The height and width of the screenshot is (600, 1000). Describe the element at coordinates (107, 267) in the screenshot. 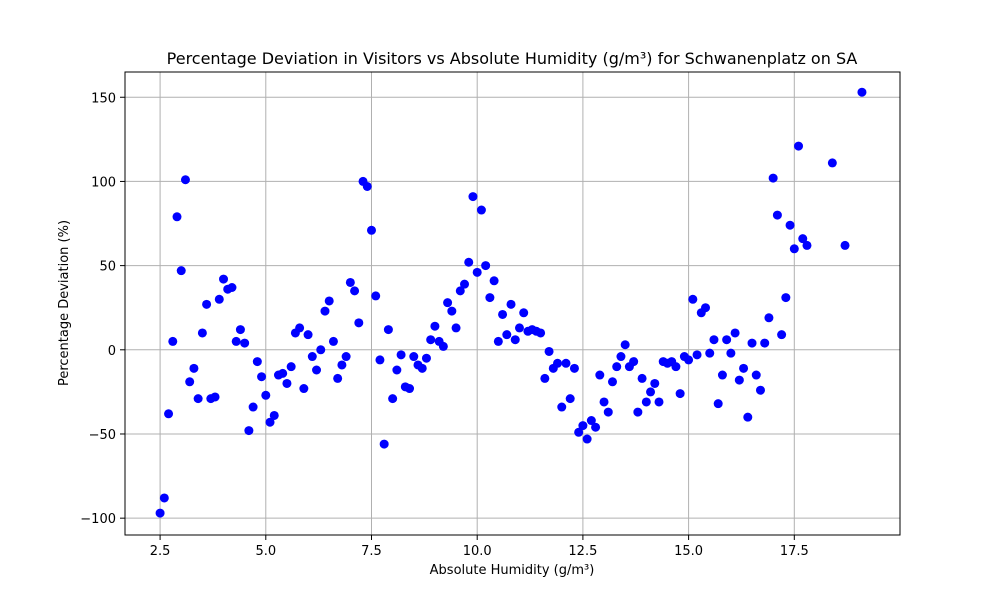

I see `y-tick-label: 50` at that location.